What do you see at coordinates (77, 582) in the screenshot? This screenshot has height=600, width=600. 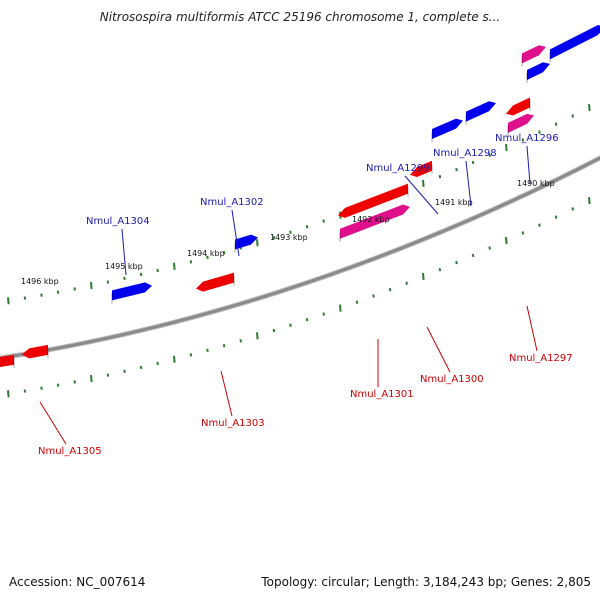 I see `accession-text: Accession: NC_007614` at bounding box center [77, 582].